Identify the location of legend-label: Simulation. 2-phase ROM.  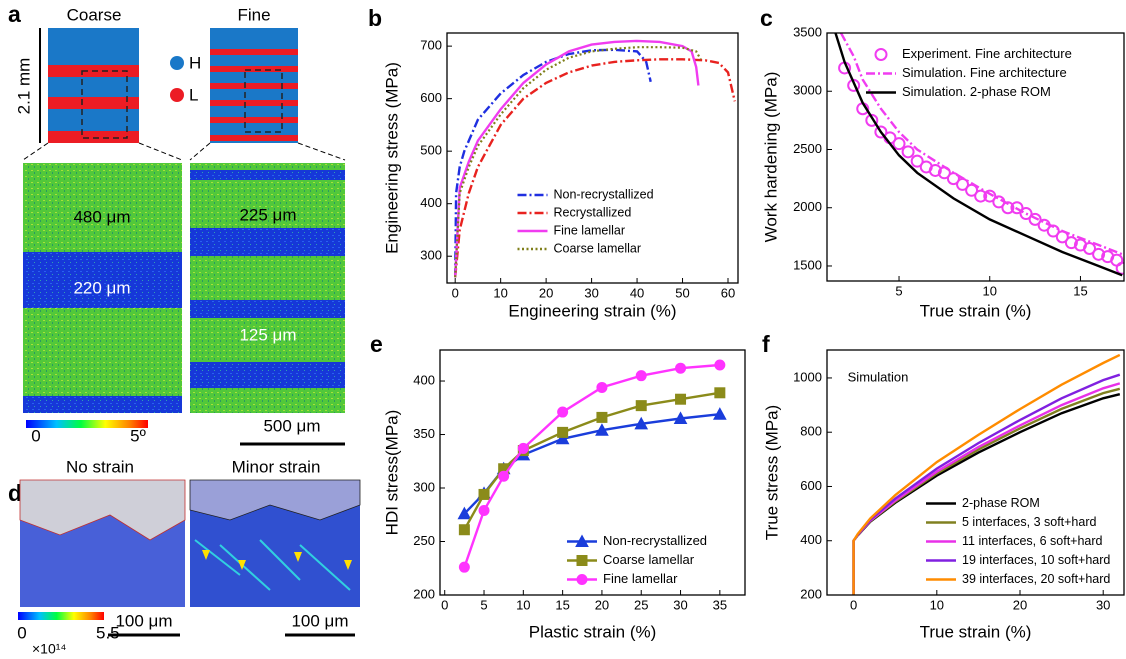
(976, 91).